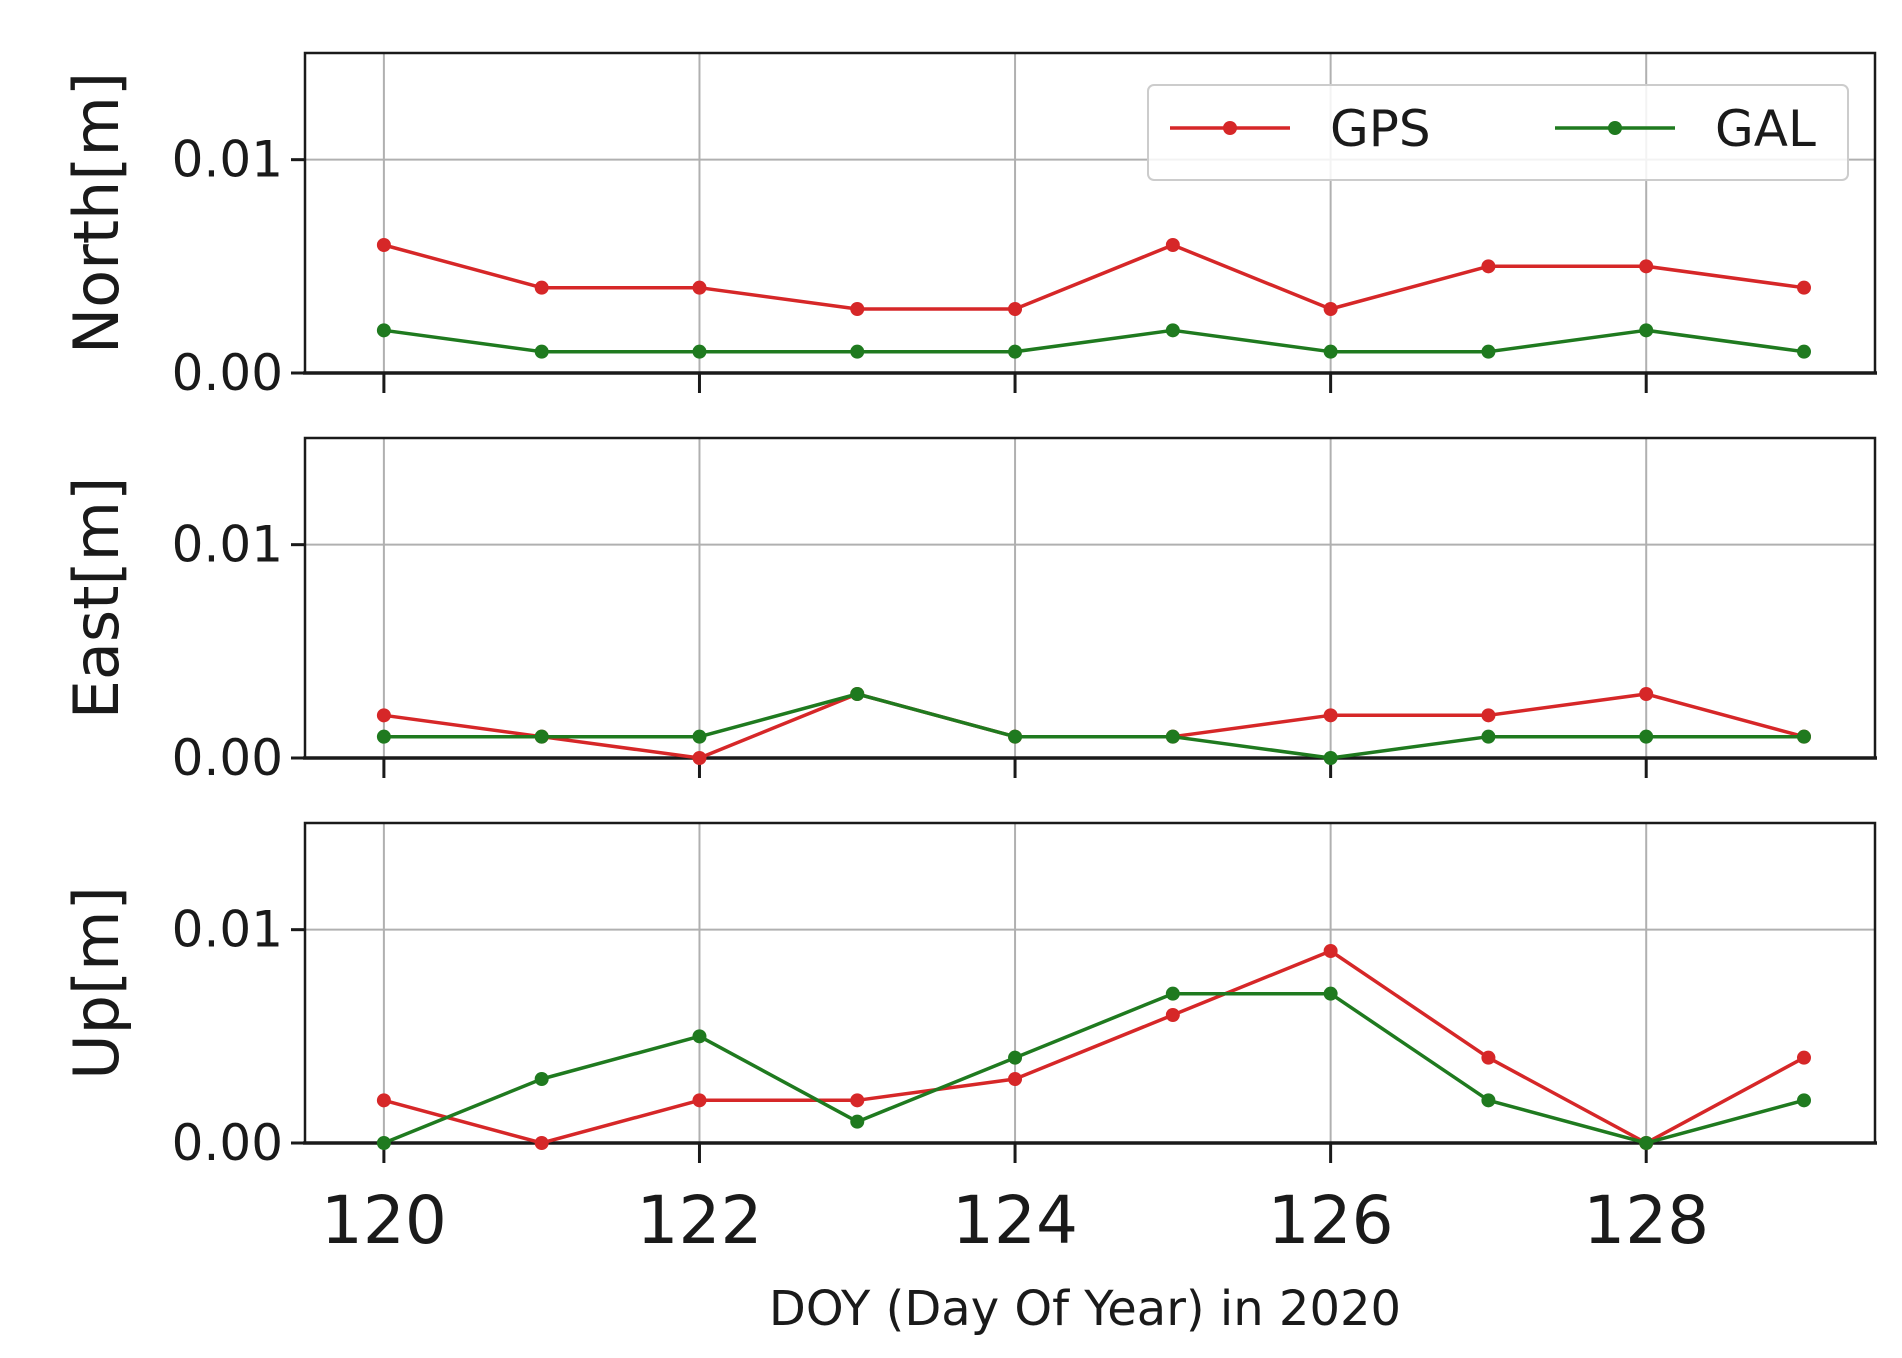  I want to click on x-tick-label: 126, so click(1331, 1220).